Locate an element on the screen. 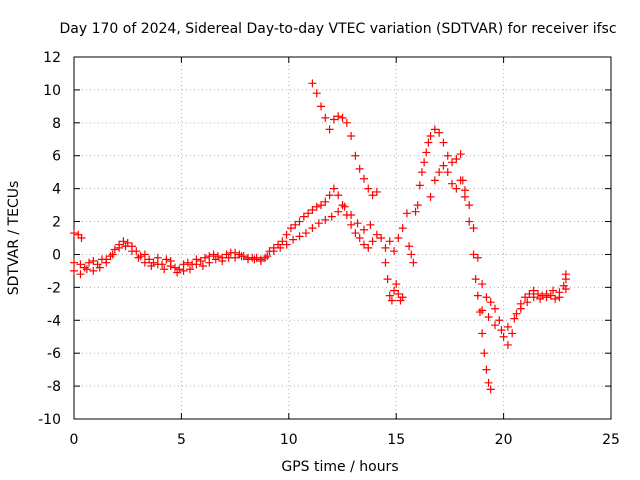 Image resolution: width=640 pixels, height=480 pixels. y-tick-label: -2 is located at coordinates (54, 288).